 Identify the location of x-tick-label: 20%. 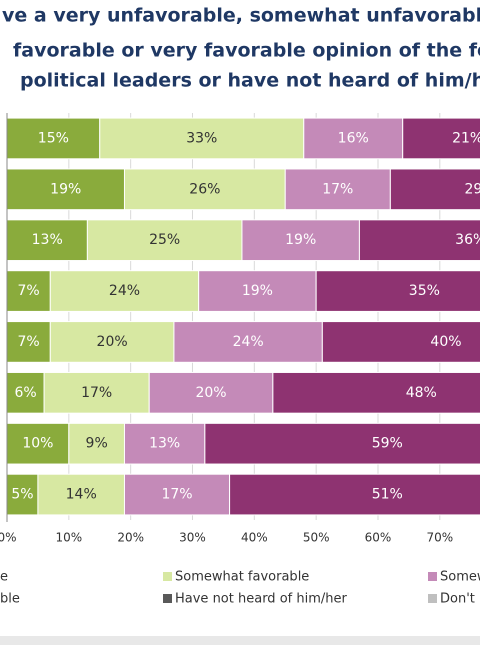
(130, 538).